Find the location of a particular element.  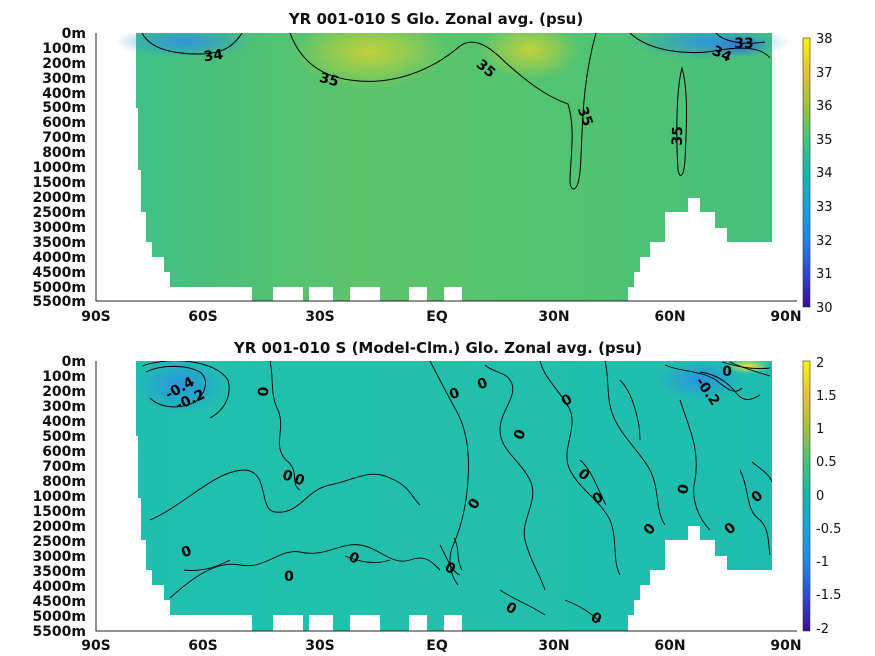

colorbar-tick-label: -1.5 is located at coordinates (828, 595).